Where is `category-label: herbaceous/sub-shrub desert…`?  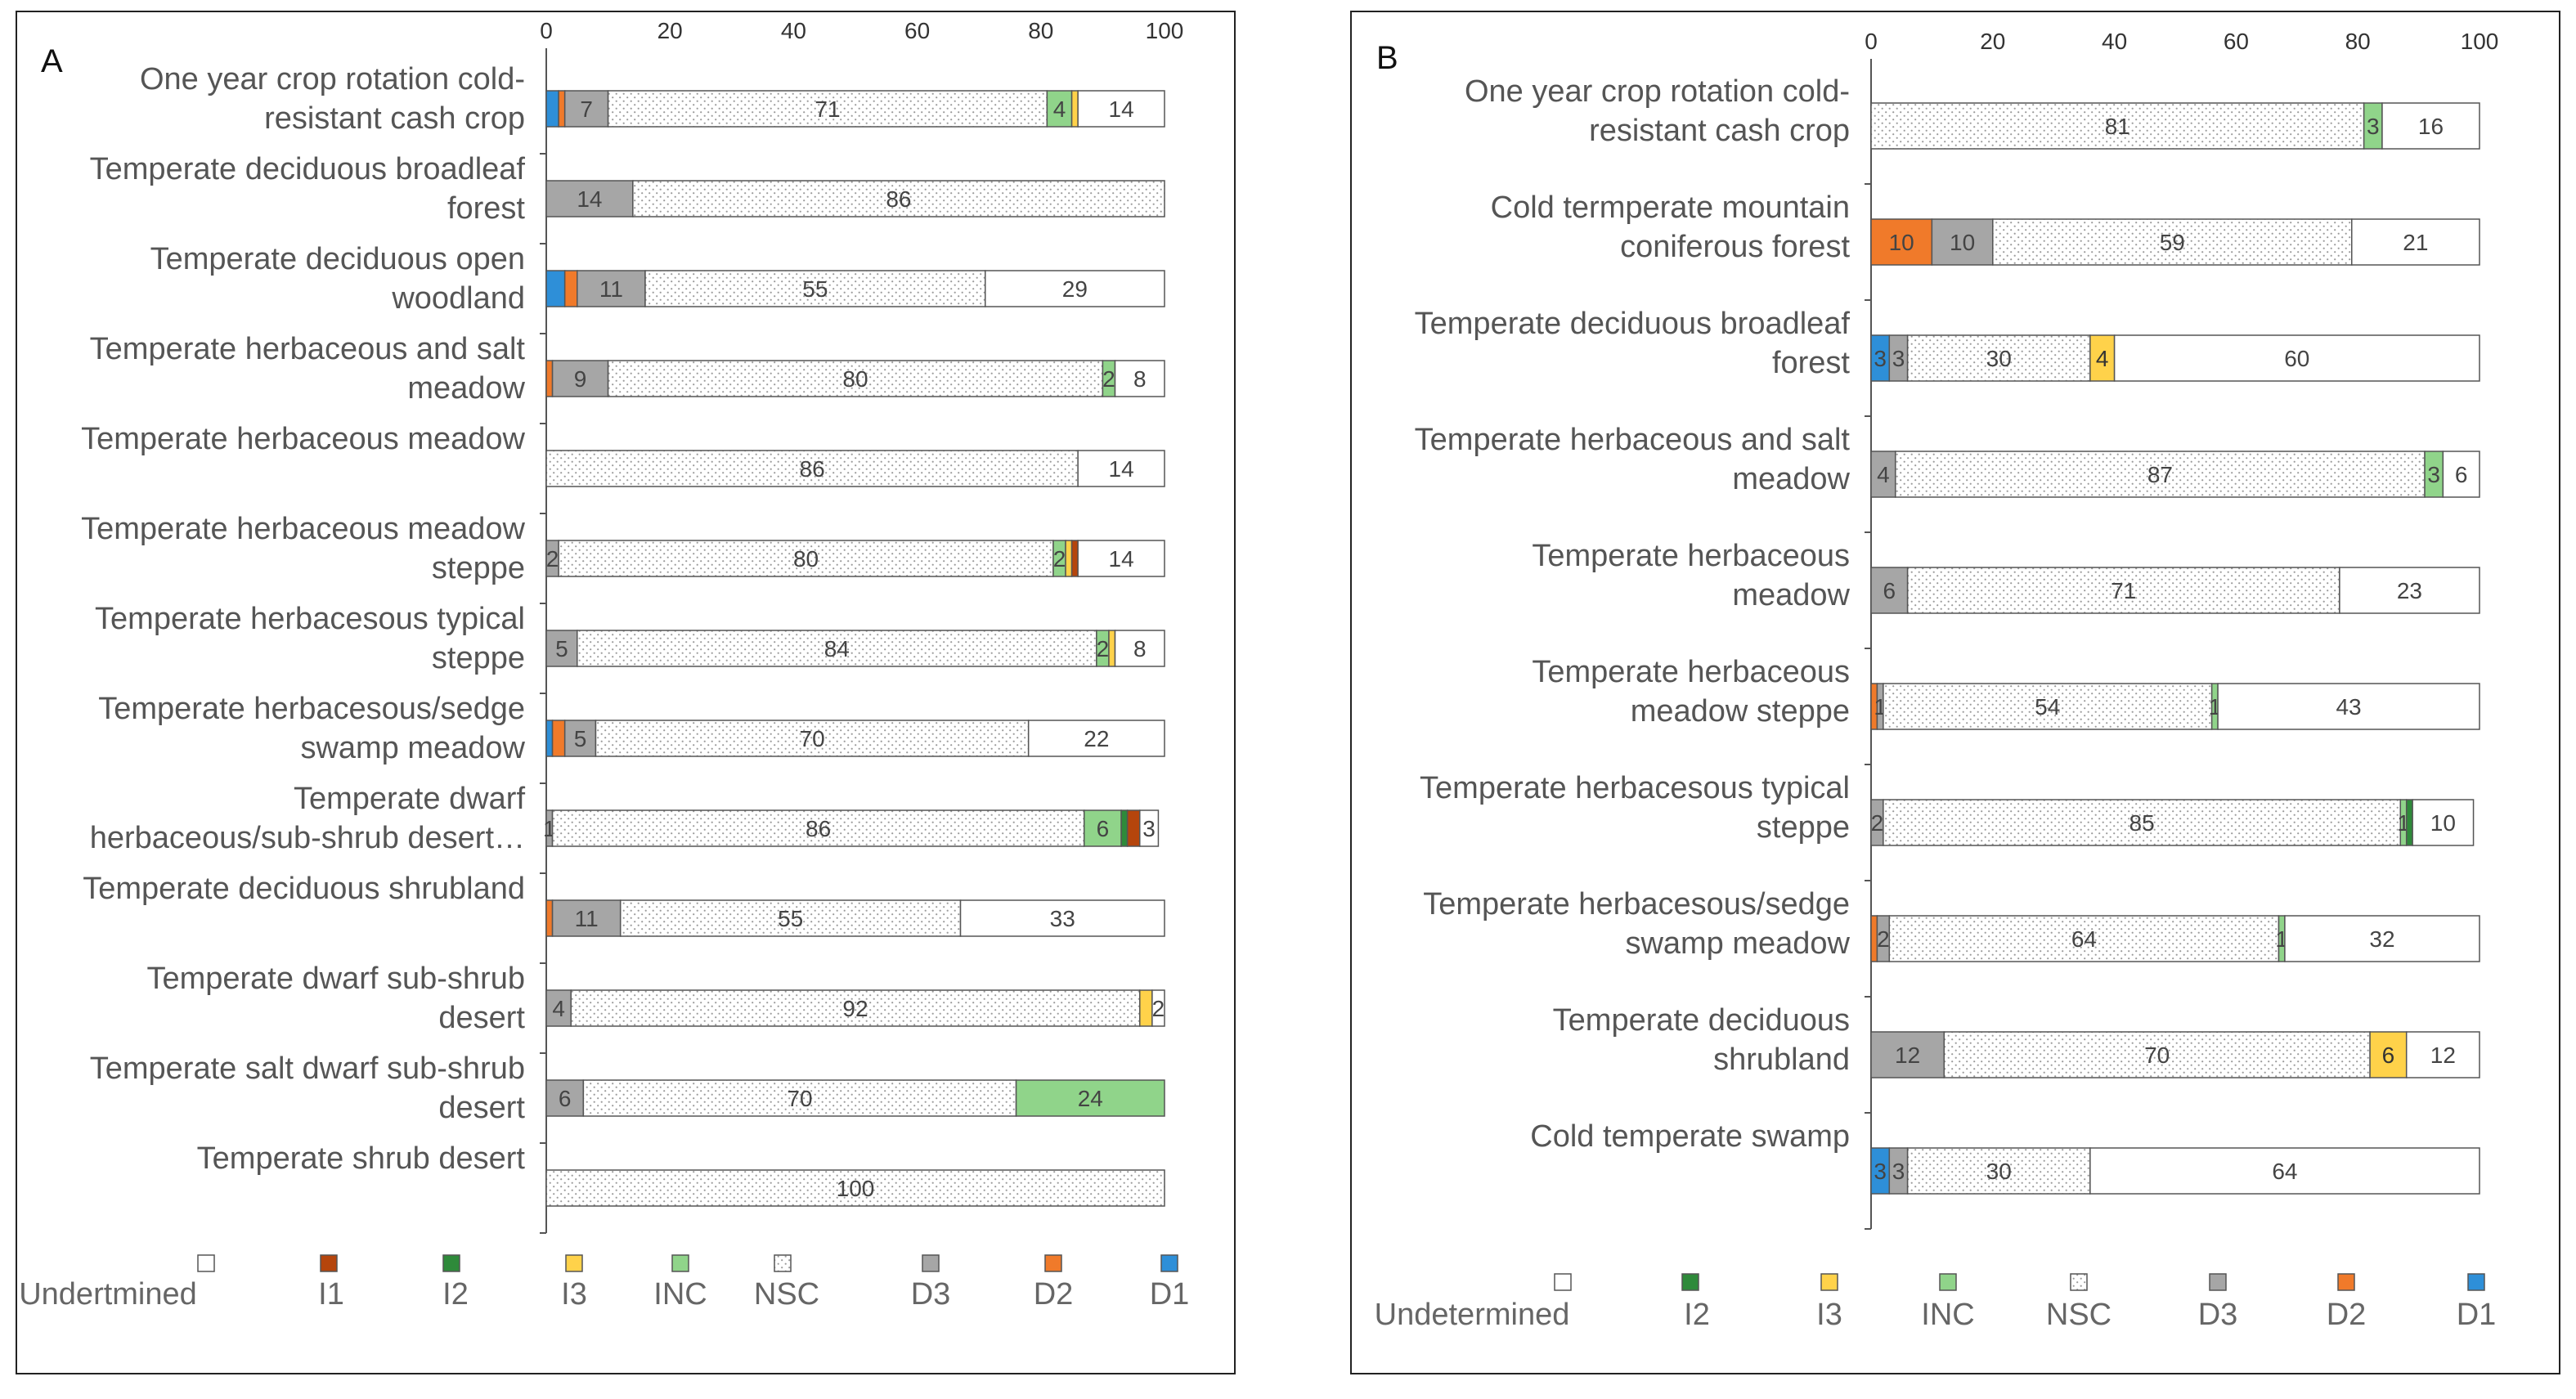
category-label: herbaceous/sub-shrub desert… is located at coordinates (307, 838).